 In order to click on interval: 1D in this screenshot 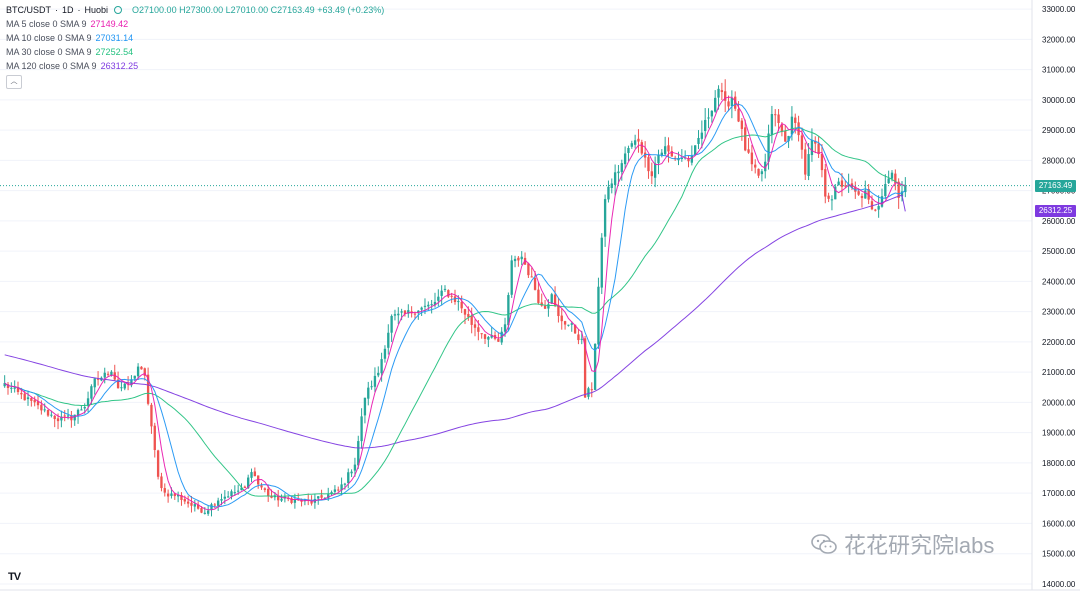, I will do `click(68, 10)`.